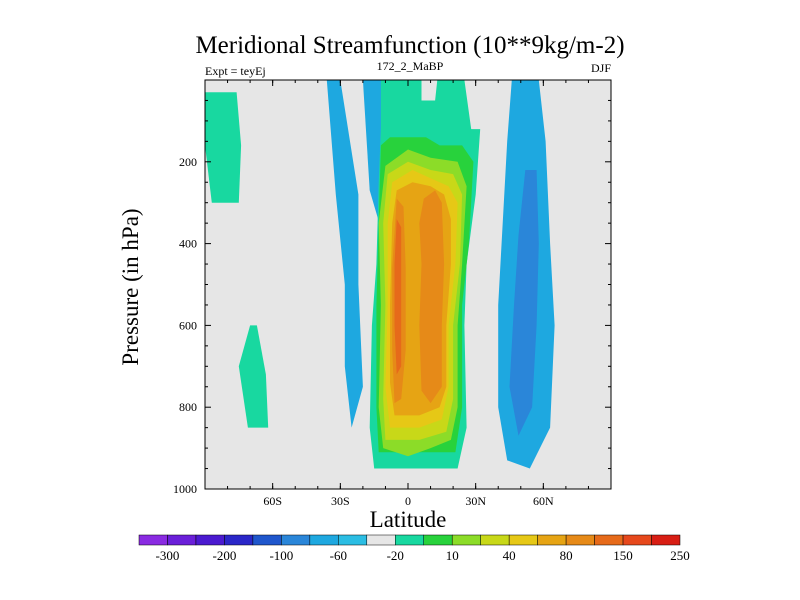 This screenshot has height=600, width=800. What do you see at coordinates (408, 519) in the screenshot?
I see `x-axis-title: Latitude` at bounding box center [408, 519].